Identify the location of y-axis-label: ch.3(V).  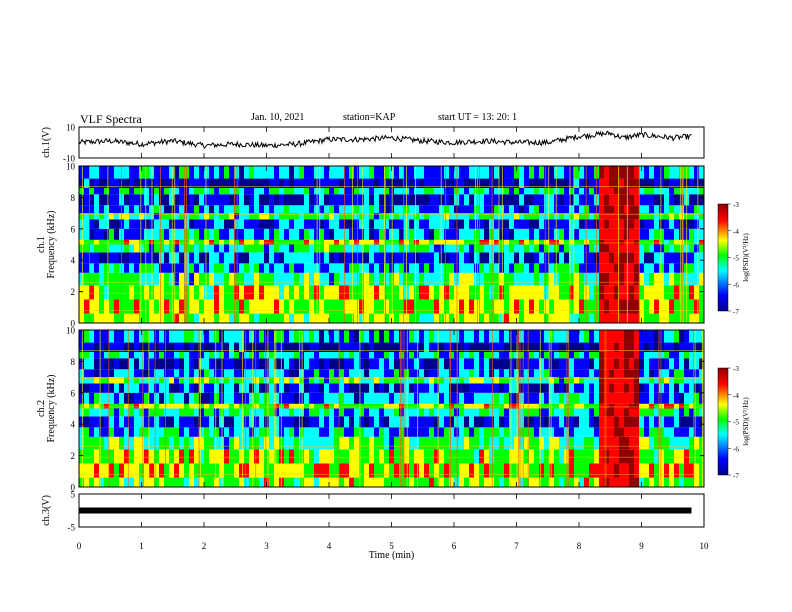
(46, 510).